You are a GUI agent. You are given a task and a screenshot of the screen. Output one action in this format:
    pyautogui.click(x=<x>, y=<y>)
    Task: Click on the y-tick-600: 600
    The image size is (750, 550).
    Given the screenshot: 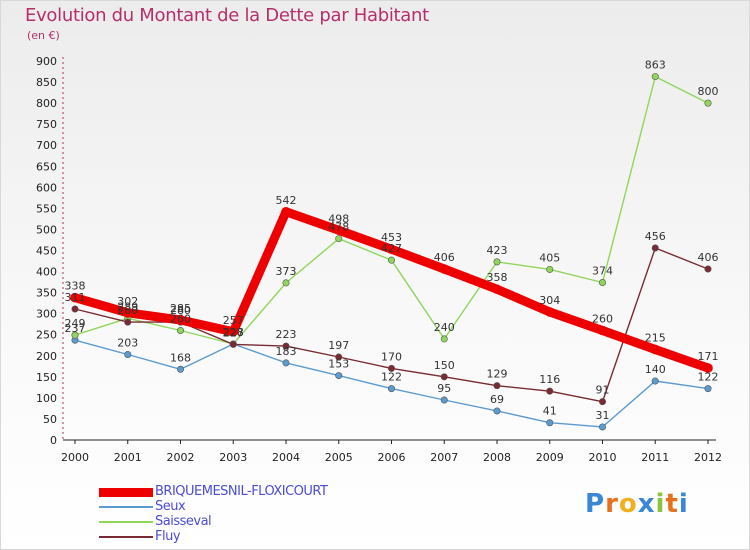 What is the action you would take?
    pyautogui.click(x=46, y=187)
    